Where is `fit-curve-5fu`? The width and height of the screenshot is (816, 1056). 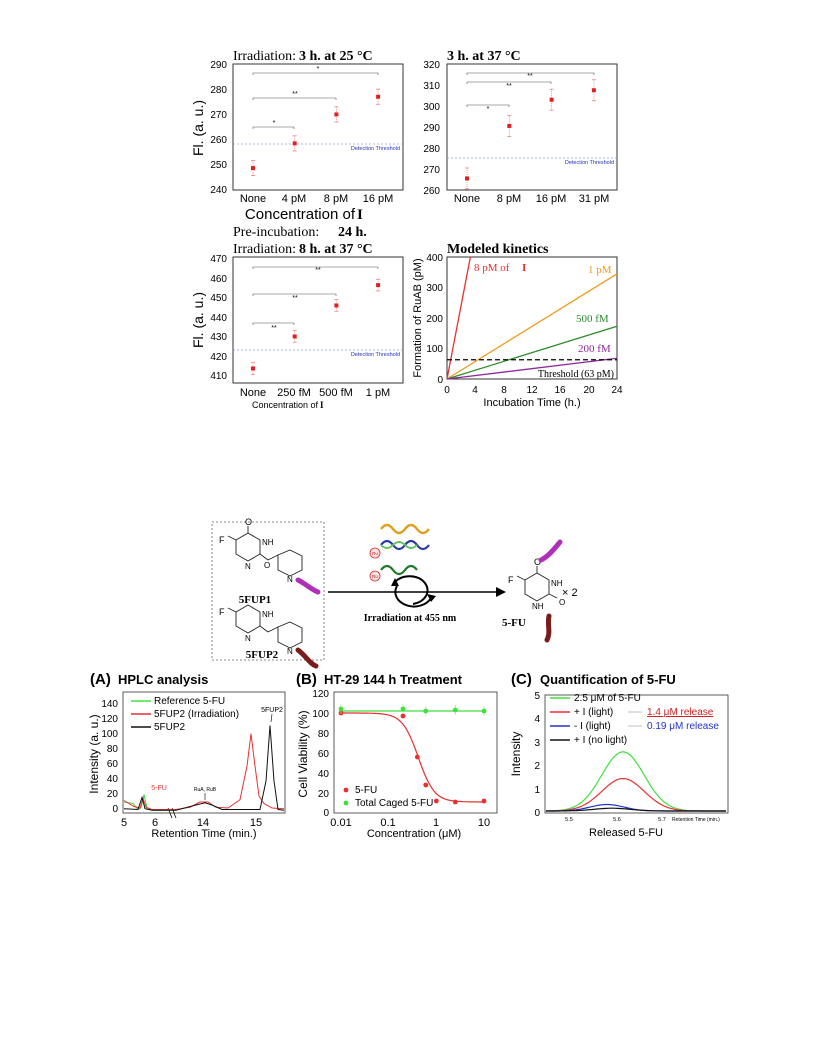
fit-curve-5fu is located at coordinates (412, 757).